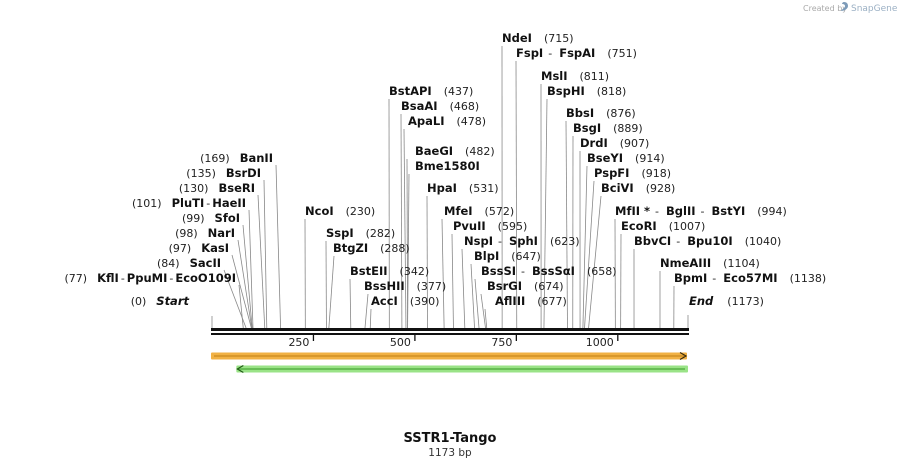 The height and width of the screenshot is (468, 901). What do you see at coordinates (650, 158) in the screenshot?
I see `site-position: (914)` at bounding box center [650, 158].